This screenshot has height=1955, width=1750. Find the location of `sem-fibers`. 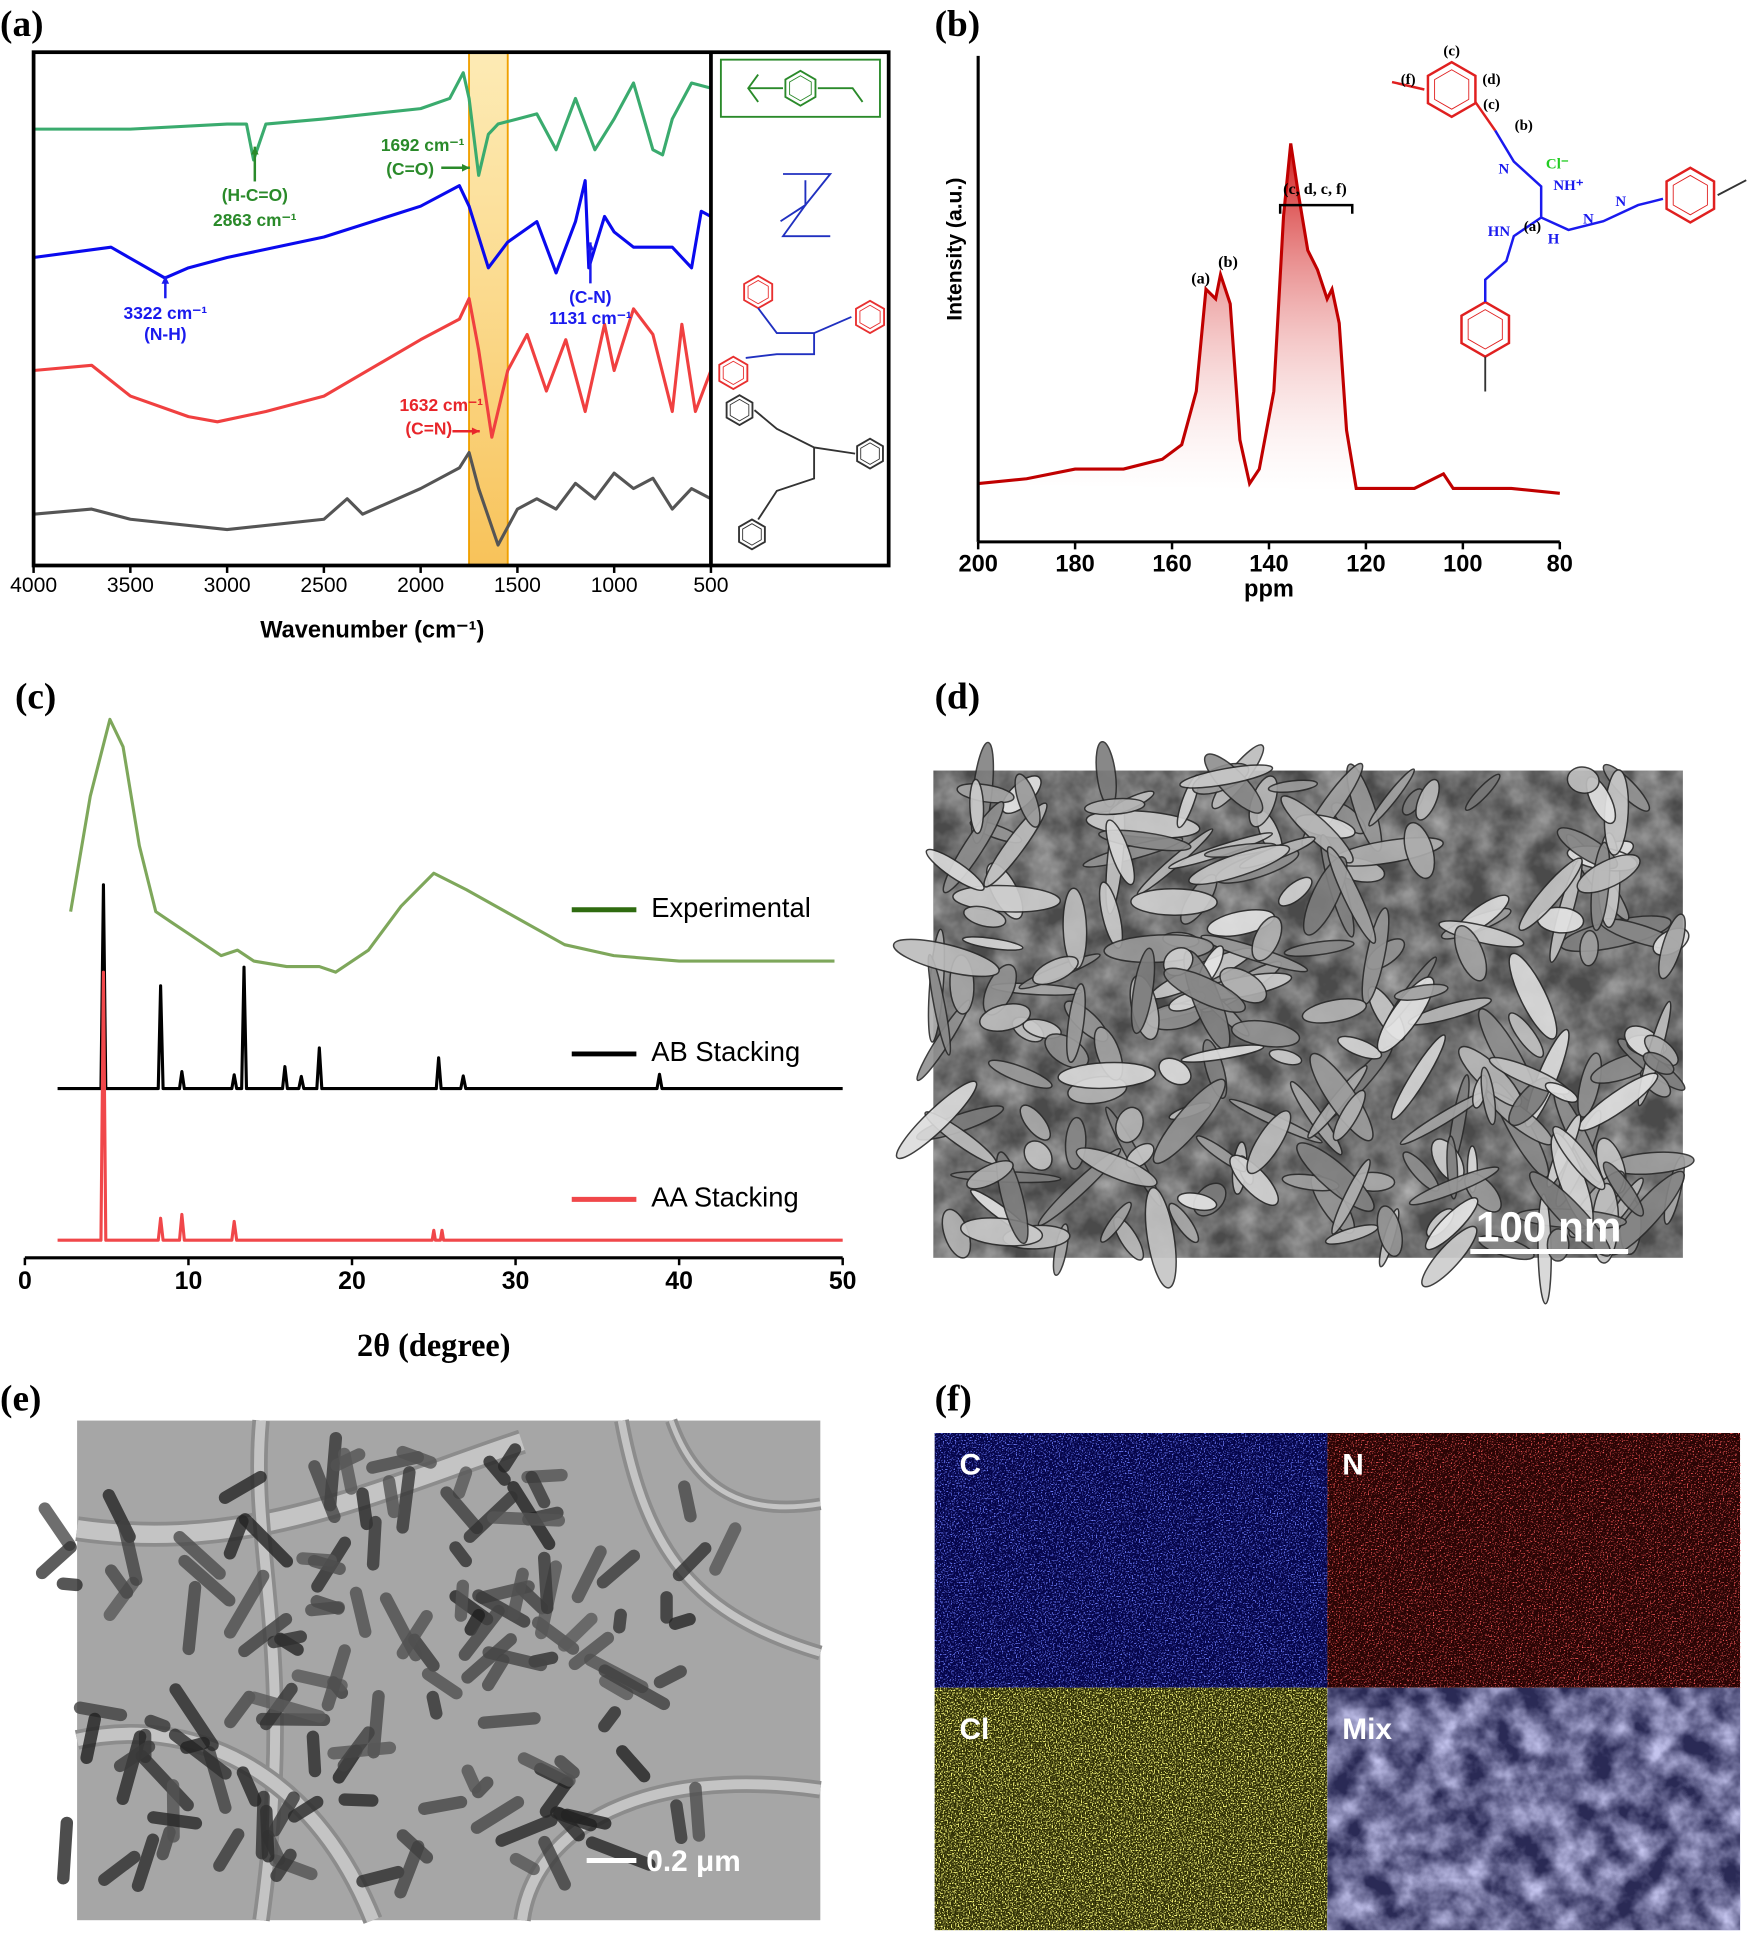

sem-fibers is located at coordinates (1293, 1023).